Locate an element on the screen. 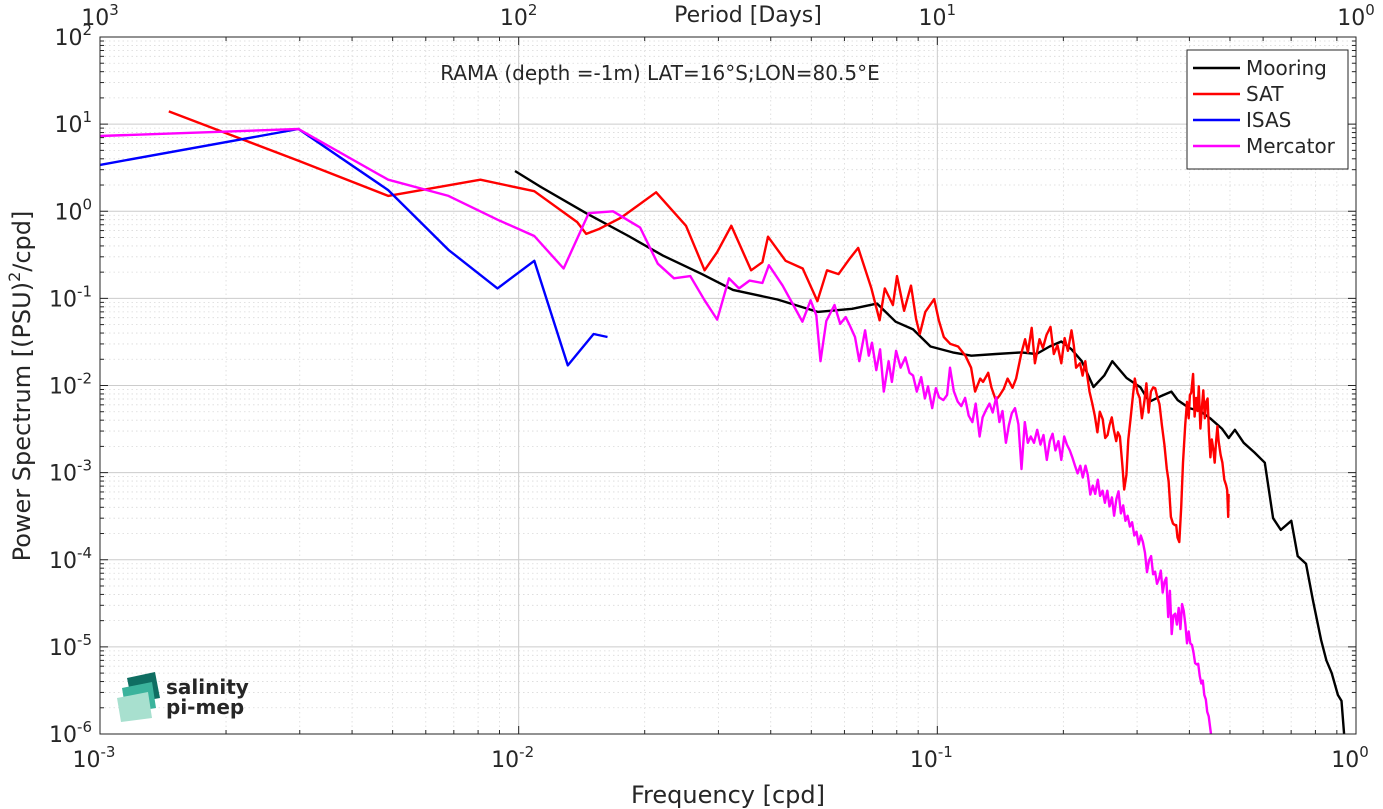 The height and width of the screenshot is (809, 1383). y-tick-exponent: -4 is located at coordinates (84, 553).